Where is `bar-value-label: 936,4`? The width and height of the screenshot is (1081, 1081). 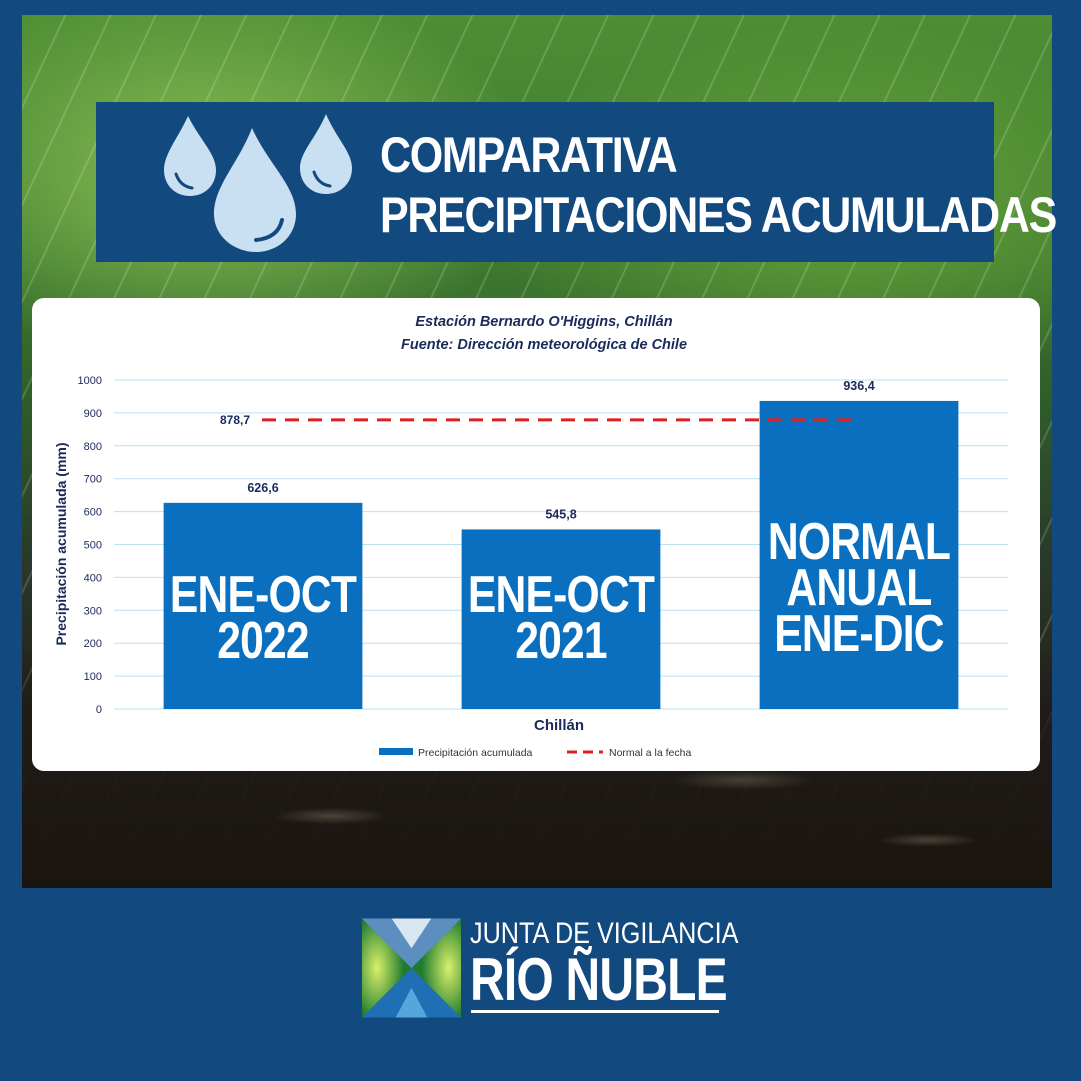 bar-value-label: 936,4 is located at coordinates (858, 386).